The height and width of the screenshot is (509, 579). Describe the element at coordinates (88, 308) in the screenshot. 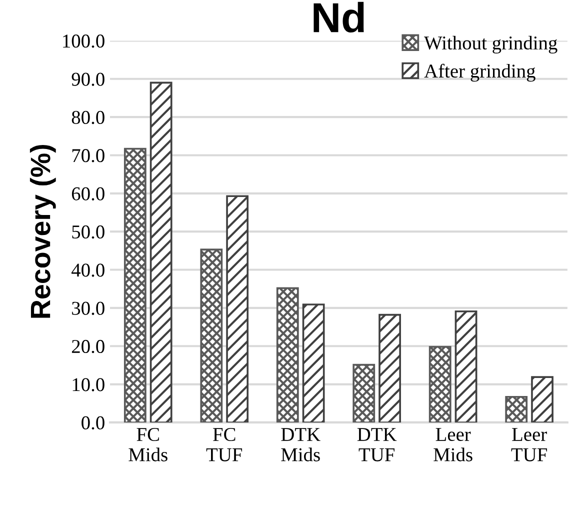

I see `y-tick-label: 30.0` at that location.